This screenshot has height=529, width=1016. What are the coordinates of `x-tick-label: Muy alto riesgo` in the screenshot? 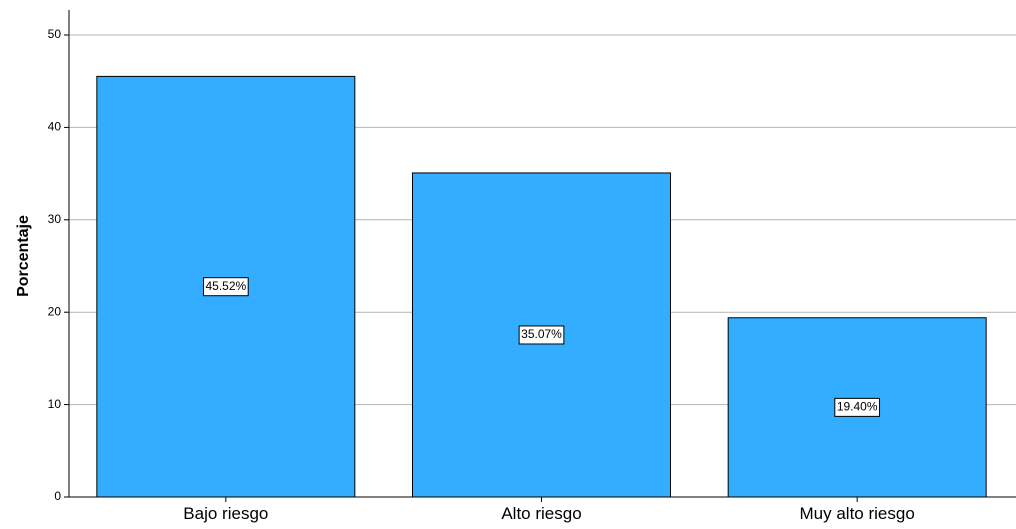 It's located at (857, 513).